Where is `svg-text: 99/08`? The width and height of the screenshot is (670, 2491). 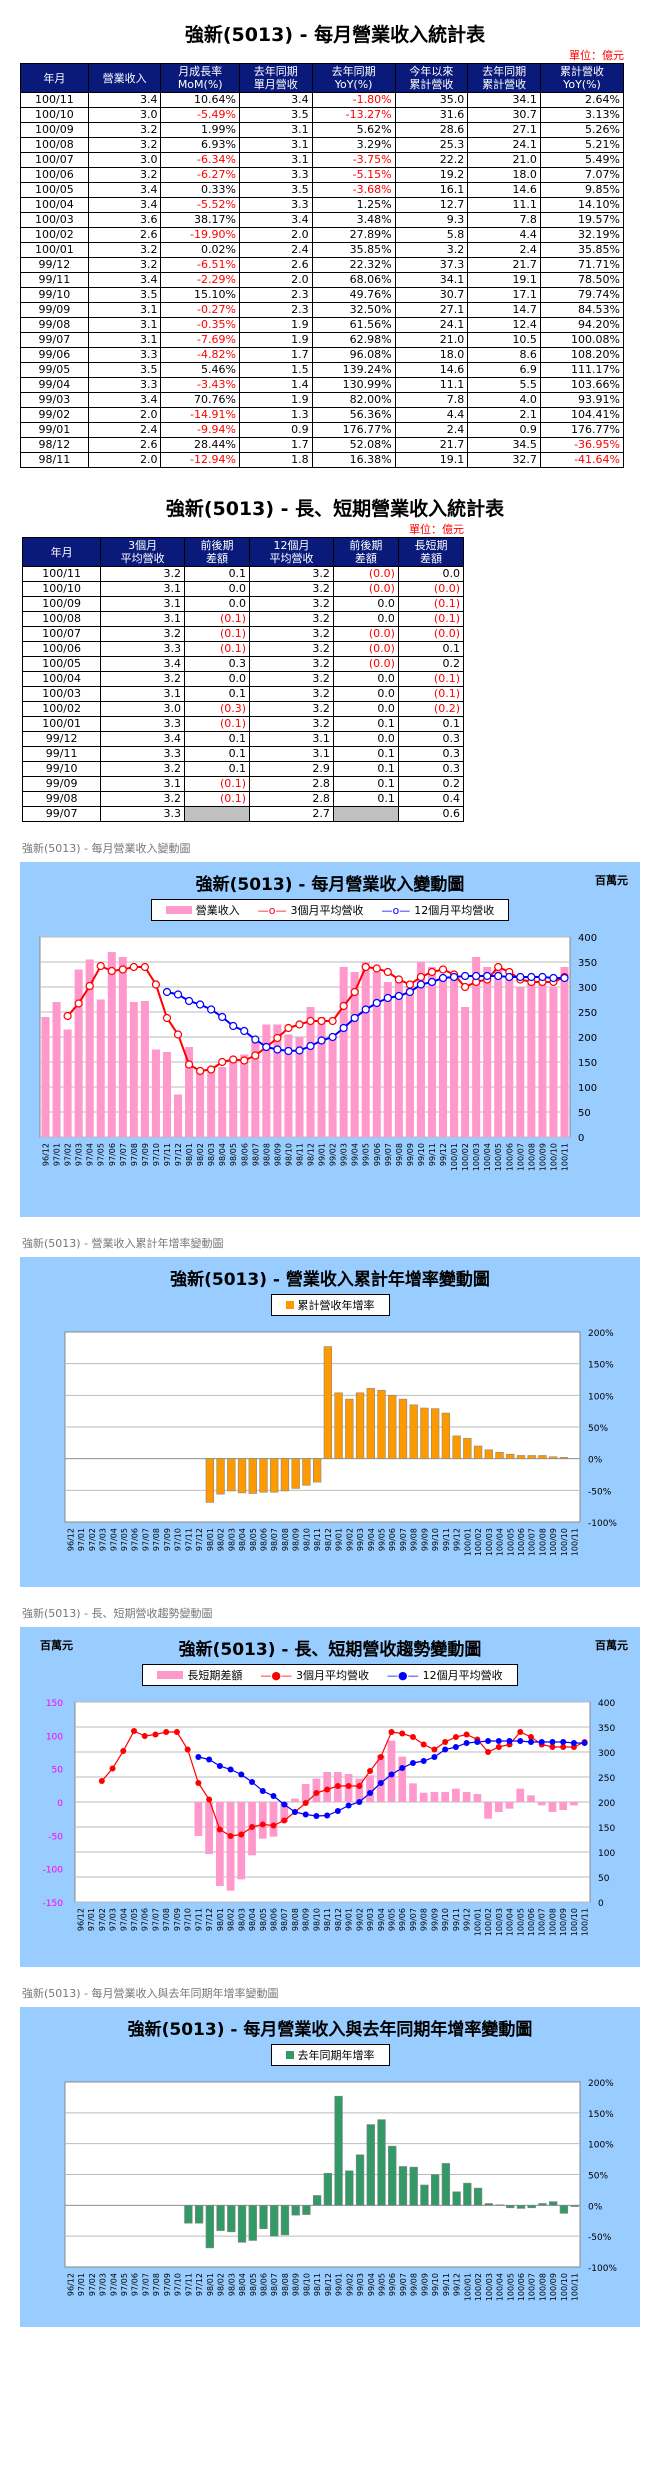
svg-text: 99/08 is located at coordinates (414, 2284).